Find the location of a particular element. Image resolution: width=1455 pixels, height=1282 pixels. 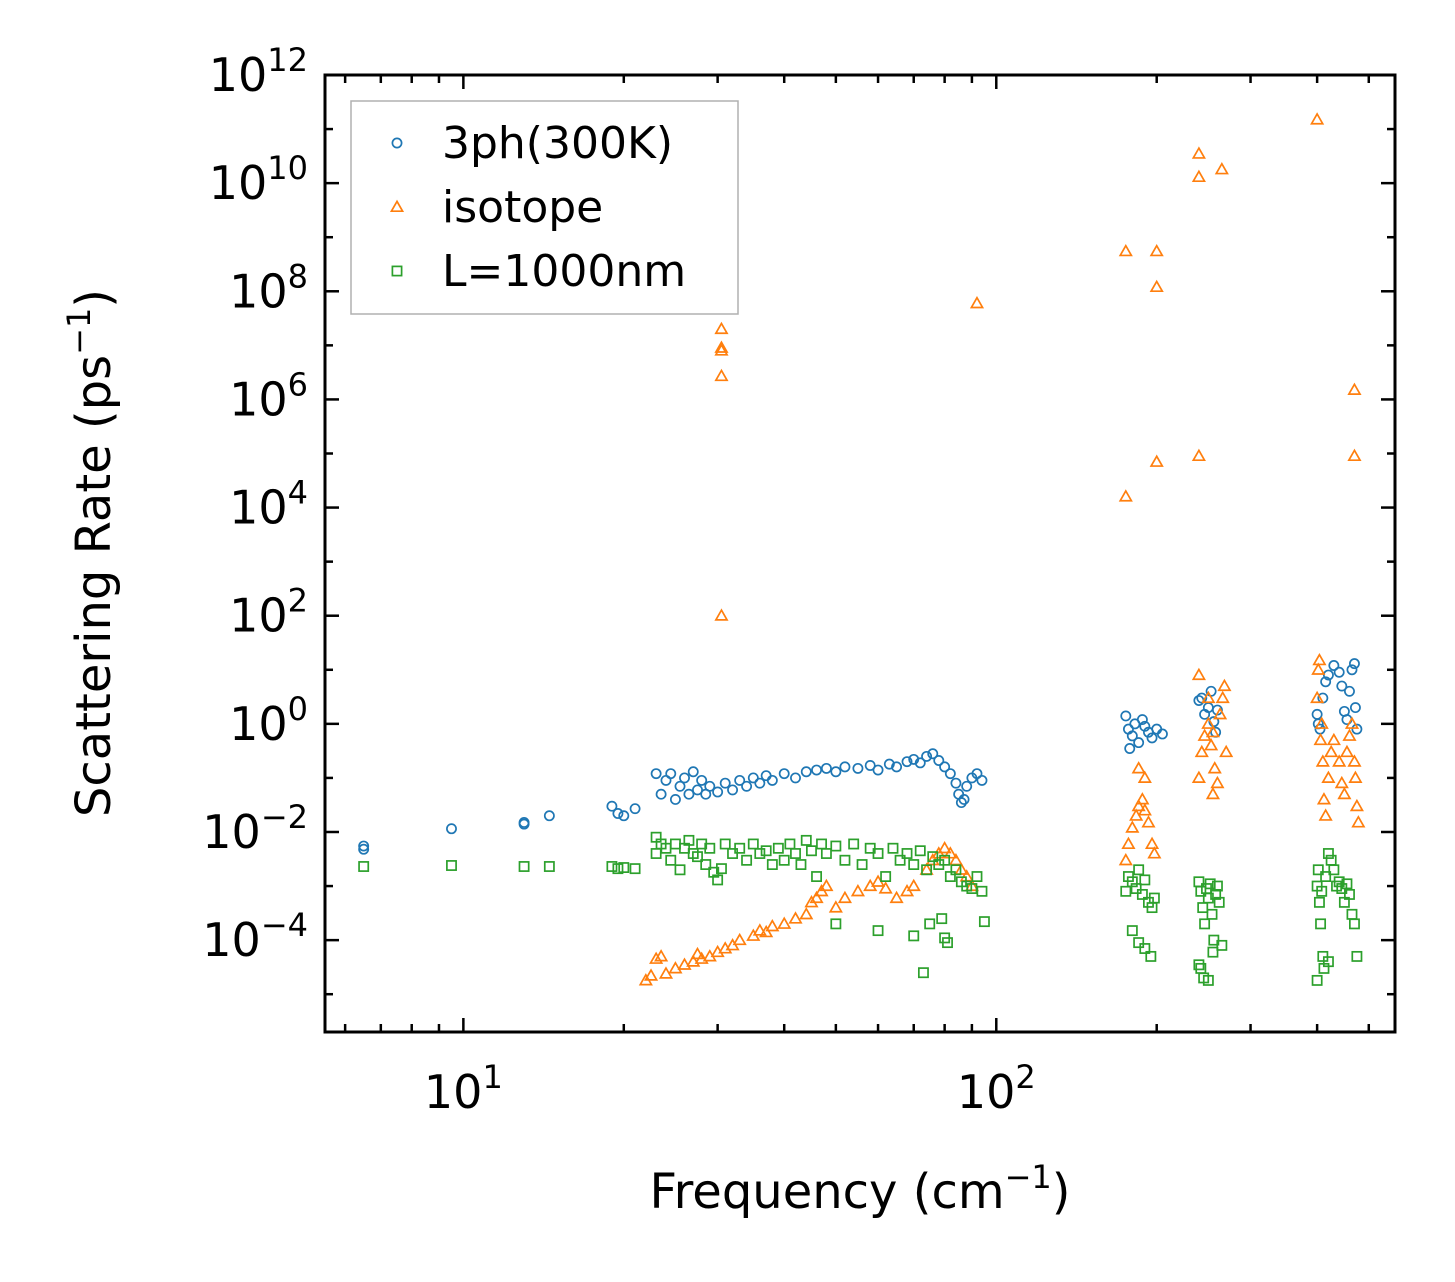

x-axis-title-end: ) is located at coordinates (1061, 1192).